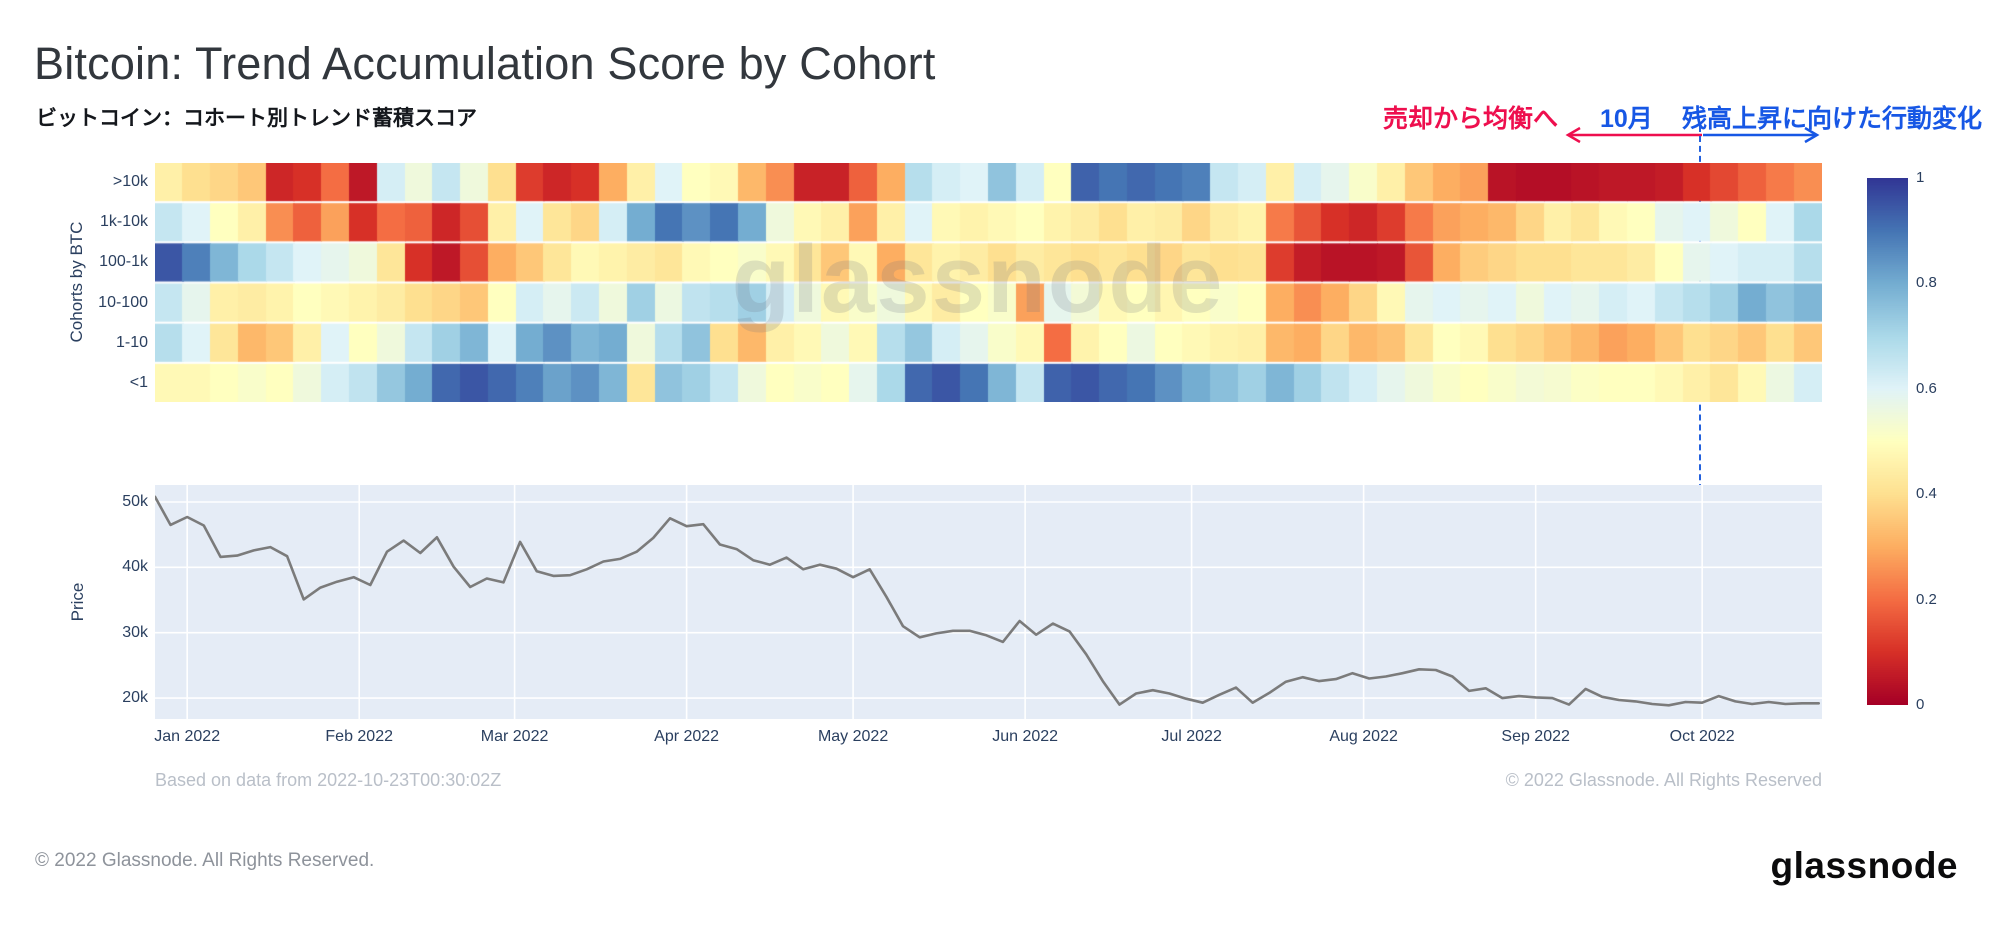 This screenshot has height=929, width=2000. I want to click on colorbar-tick-label: 0.2, so click(1926, 599).